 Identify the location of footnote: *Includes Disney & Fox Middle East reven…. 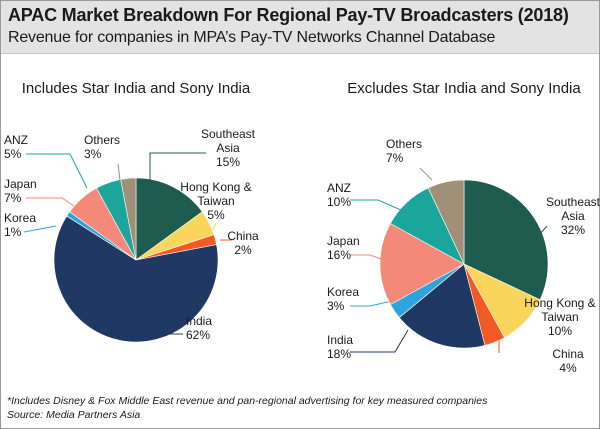
(247, 401).